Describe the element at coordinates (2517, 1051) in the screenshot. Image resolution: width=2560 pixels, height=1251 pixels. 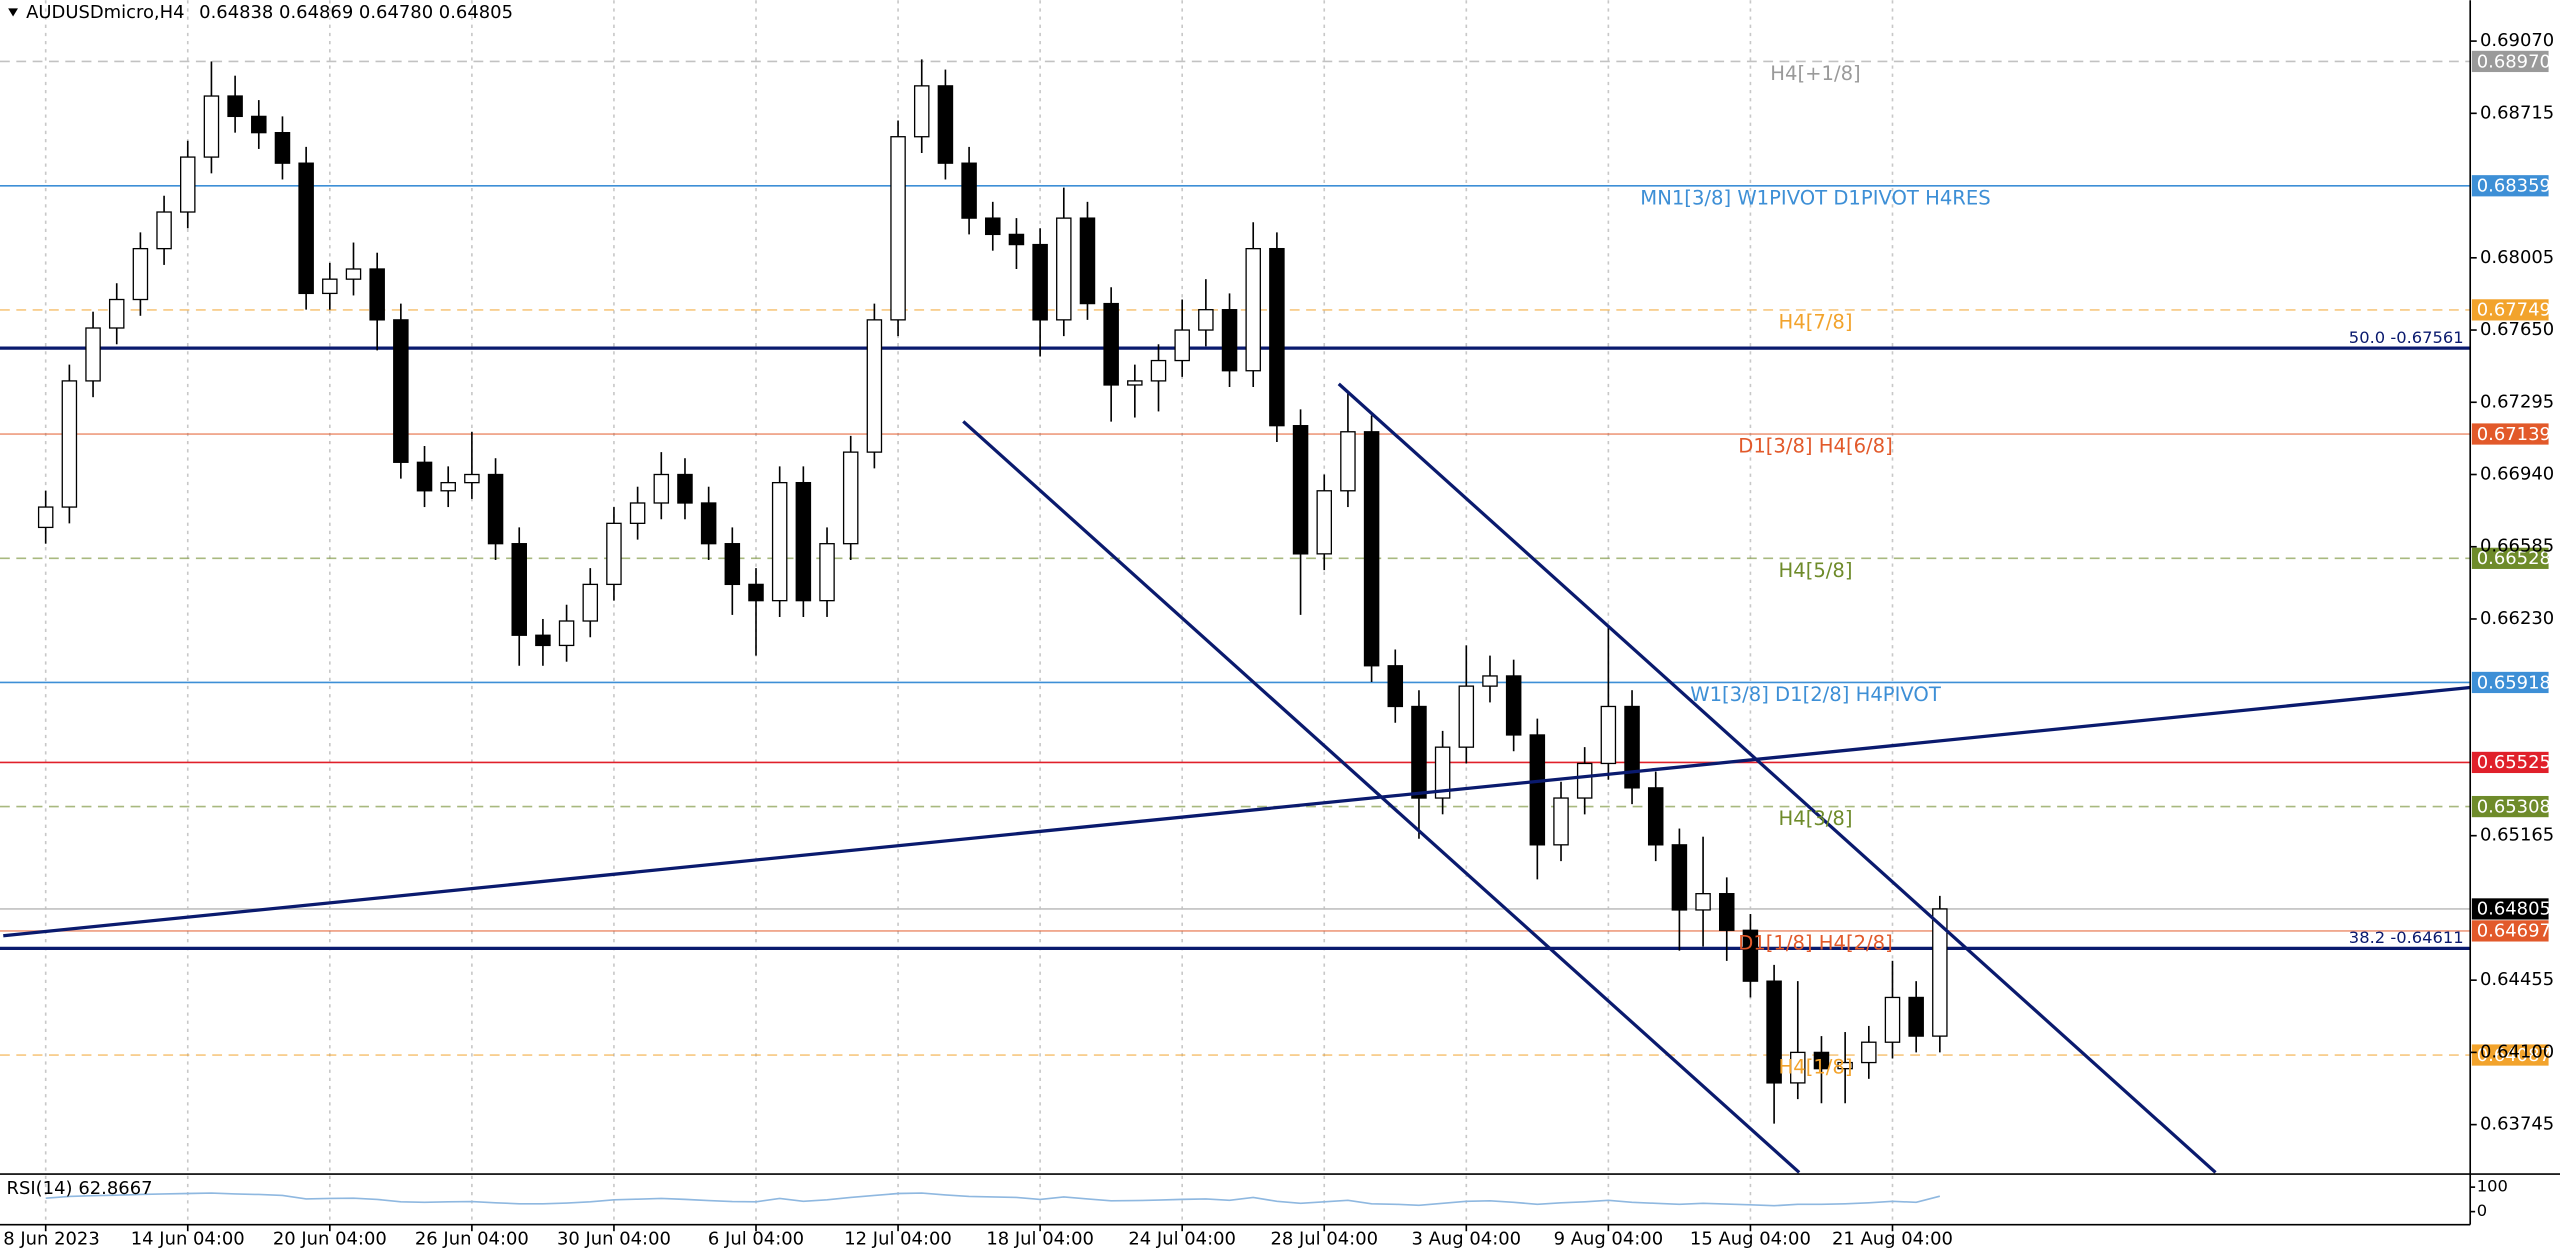
I see `y-tick-label: 0.64100` at that location.